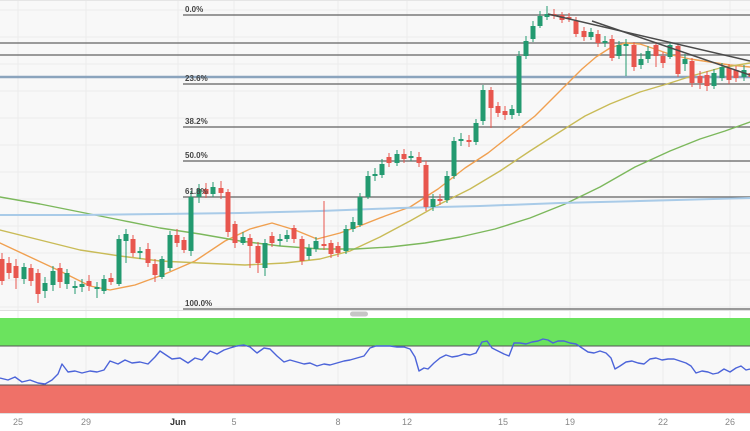 Image resolution: width=750 pixels, height=431 pixels. What do you see at coordinates (359, 314) in the screenshot?
I see `scrollbar-thumb` at bounding box center [359, 314].